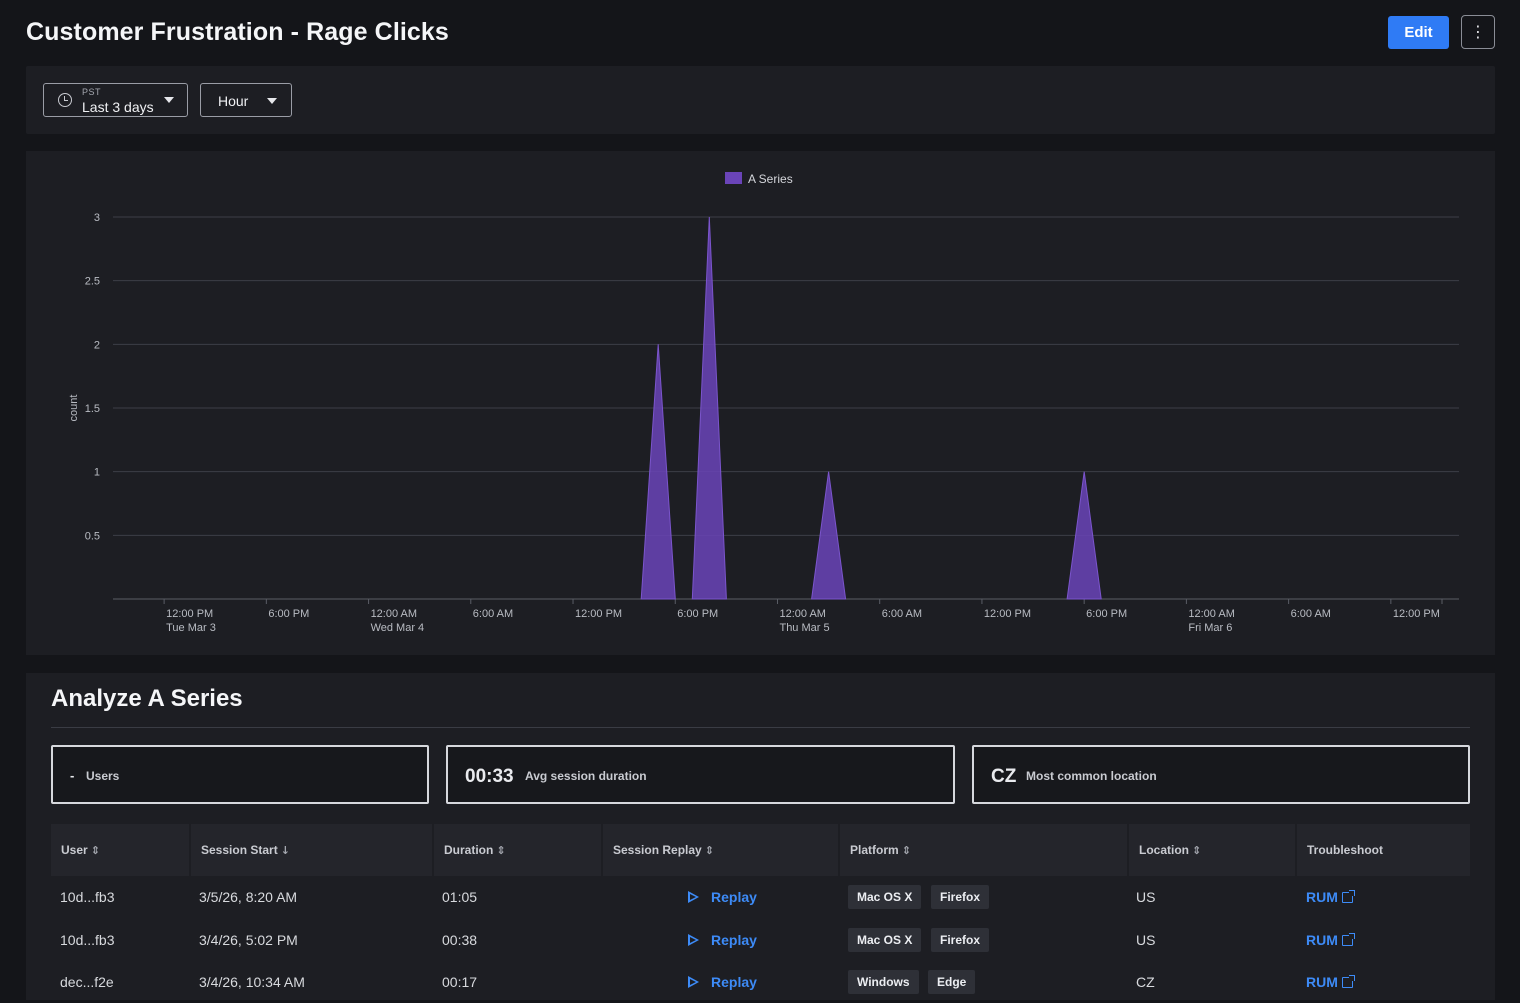  I want to click on resolution-dropdown: Hour, so click(246, 100).